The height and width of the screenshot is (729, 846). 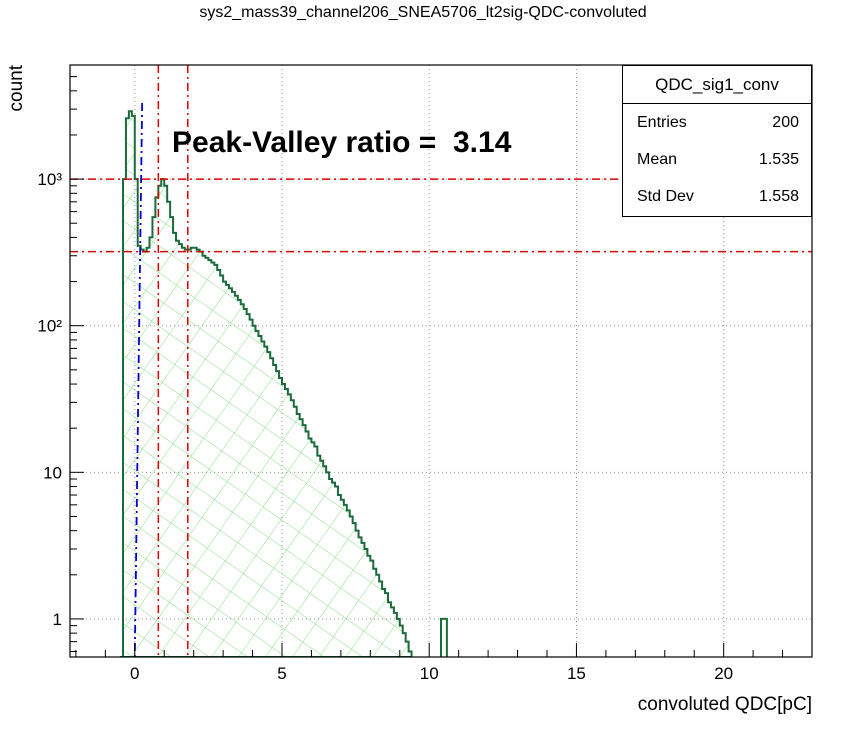 What do you see at coordinates (342, 142) in the screenshot?
I see `peak-valley-annotation: Peak-Valley ratio = 3.14` at bounding box center [342, 142].